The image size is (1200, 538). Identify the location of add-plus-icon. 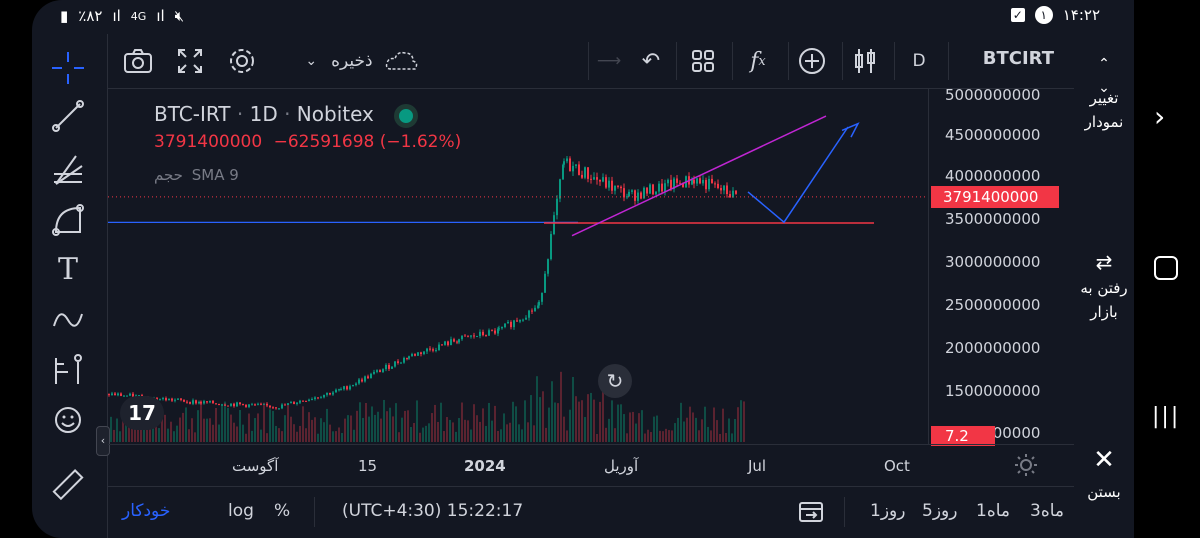
(812, 61).